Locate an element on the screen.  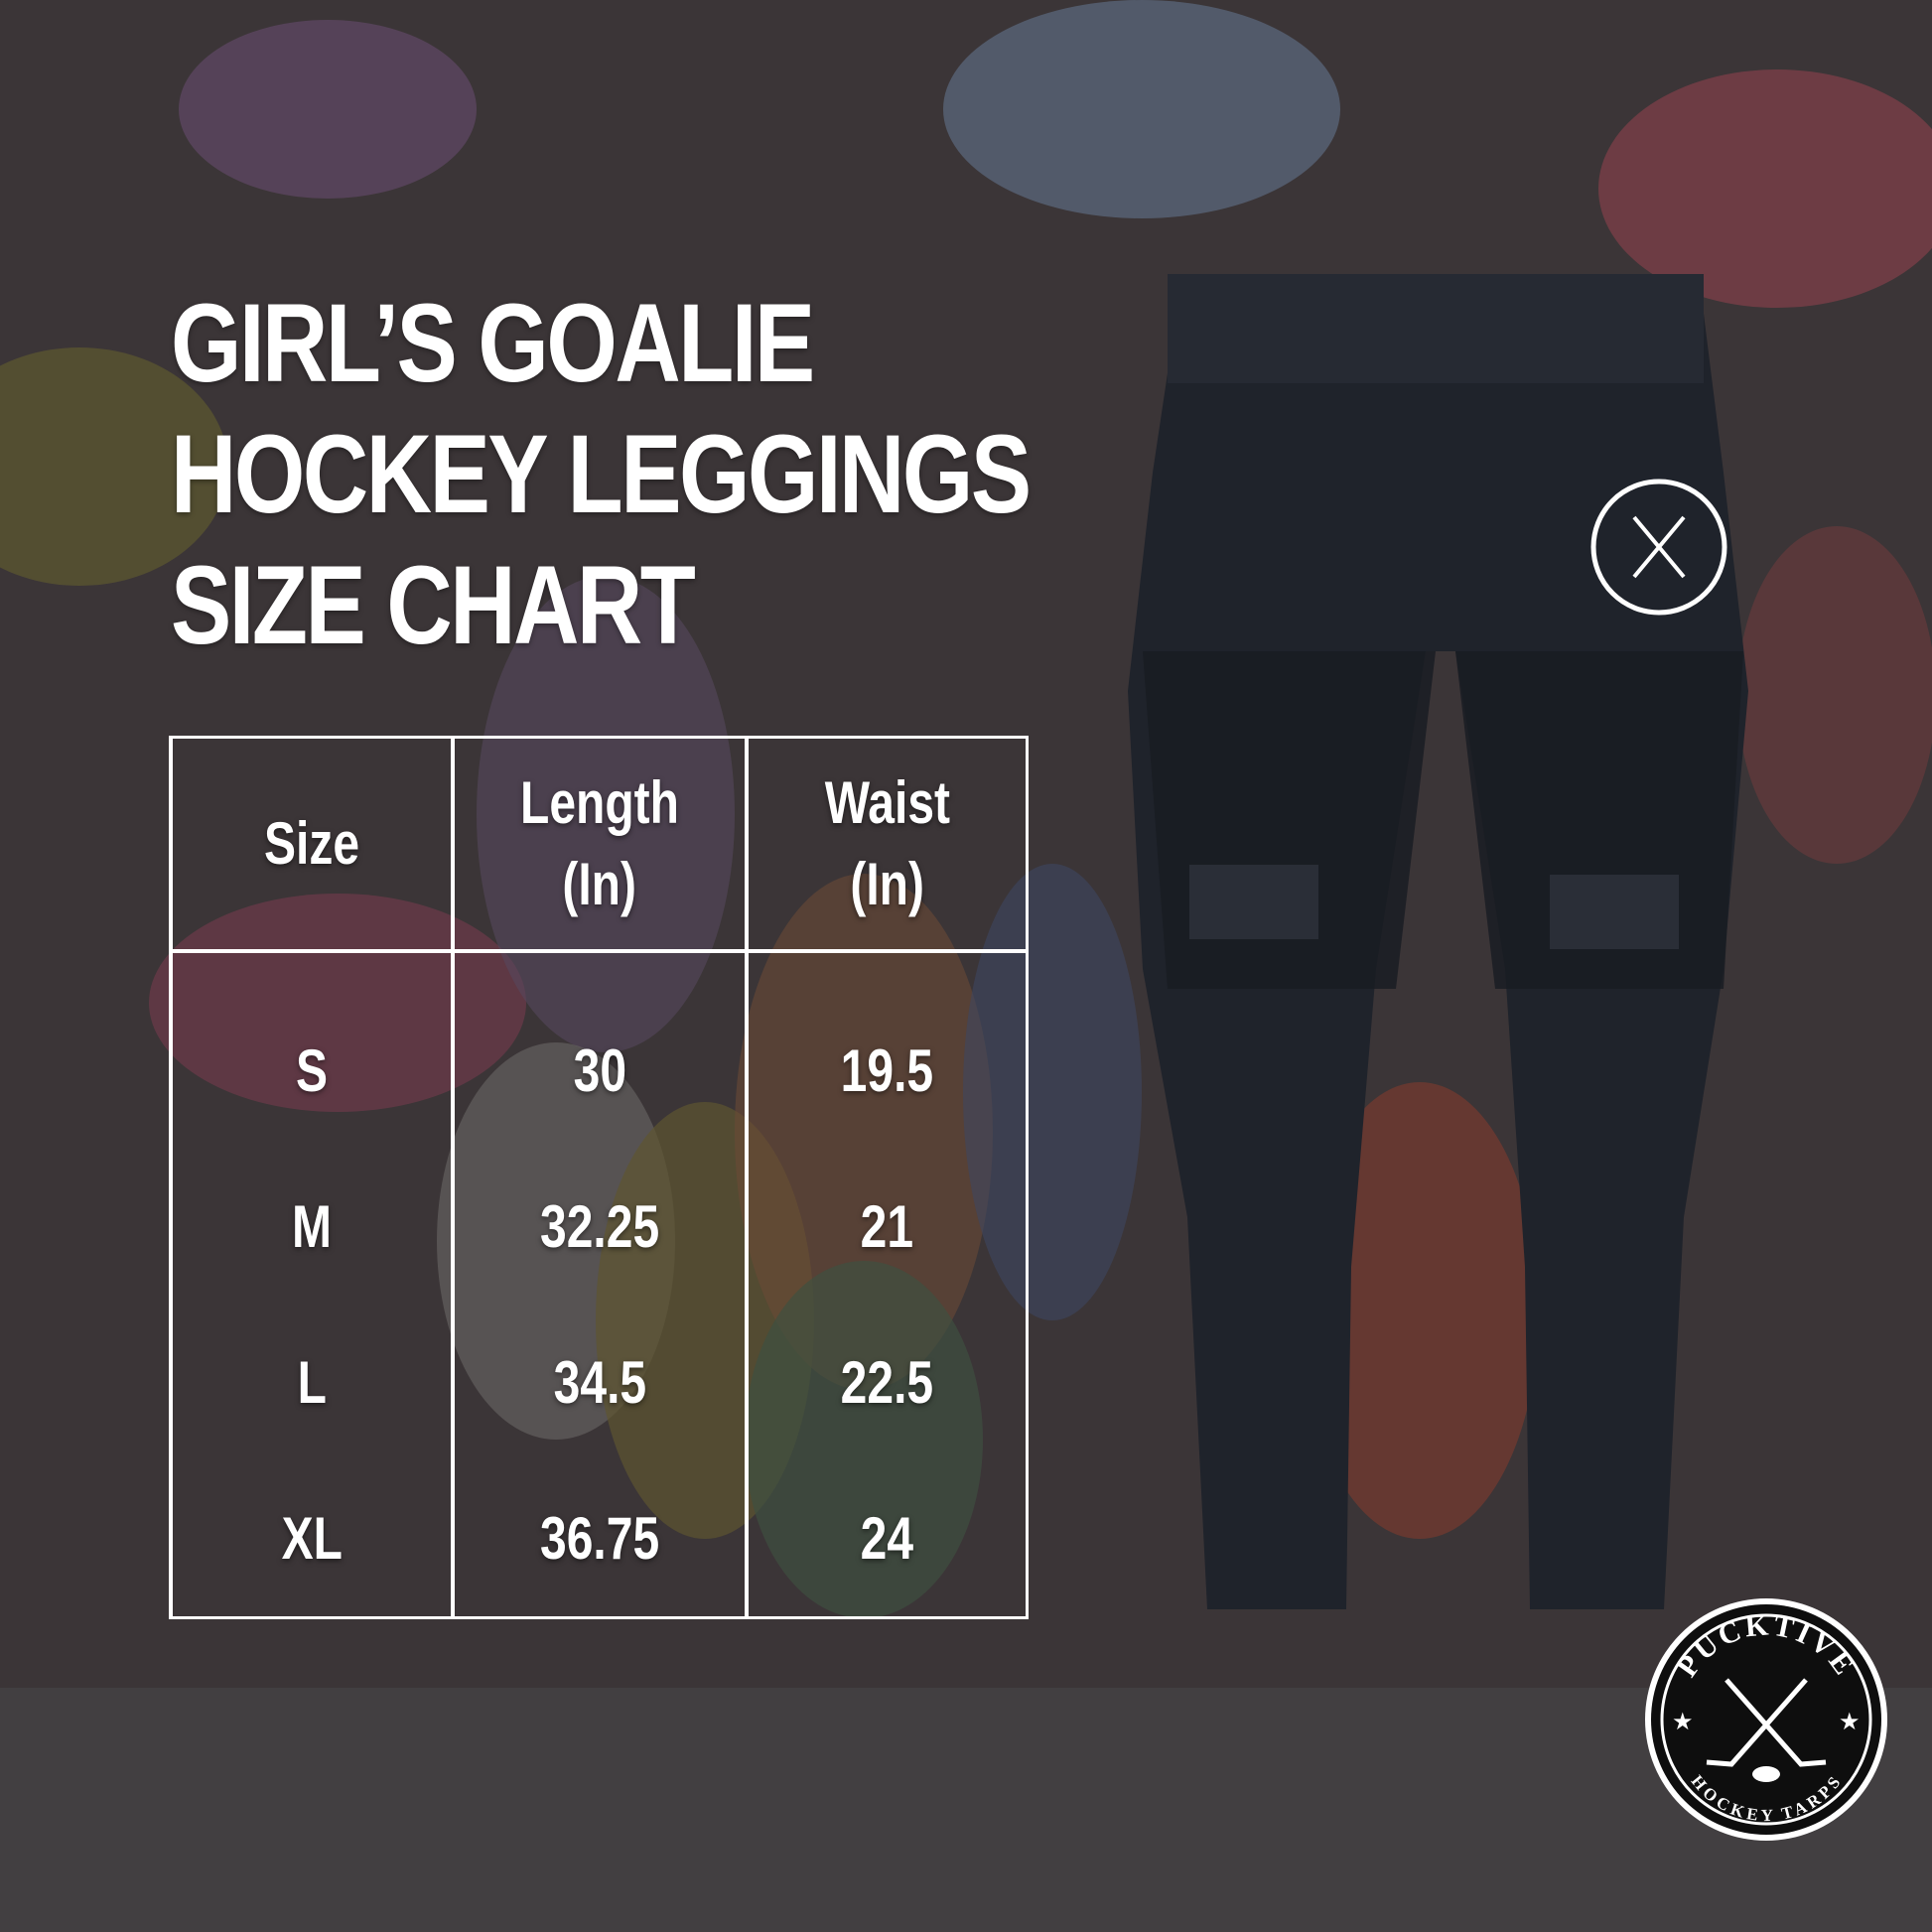
table-row: L 34.5 22.5 is located at coordinates (598, 1382).